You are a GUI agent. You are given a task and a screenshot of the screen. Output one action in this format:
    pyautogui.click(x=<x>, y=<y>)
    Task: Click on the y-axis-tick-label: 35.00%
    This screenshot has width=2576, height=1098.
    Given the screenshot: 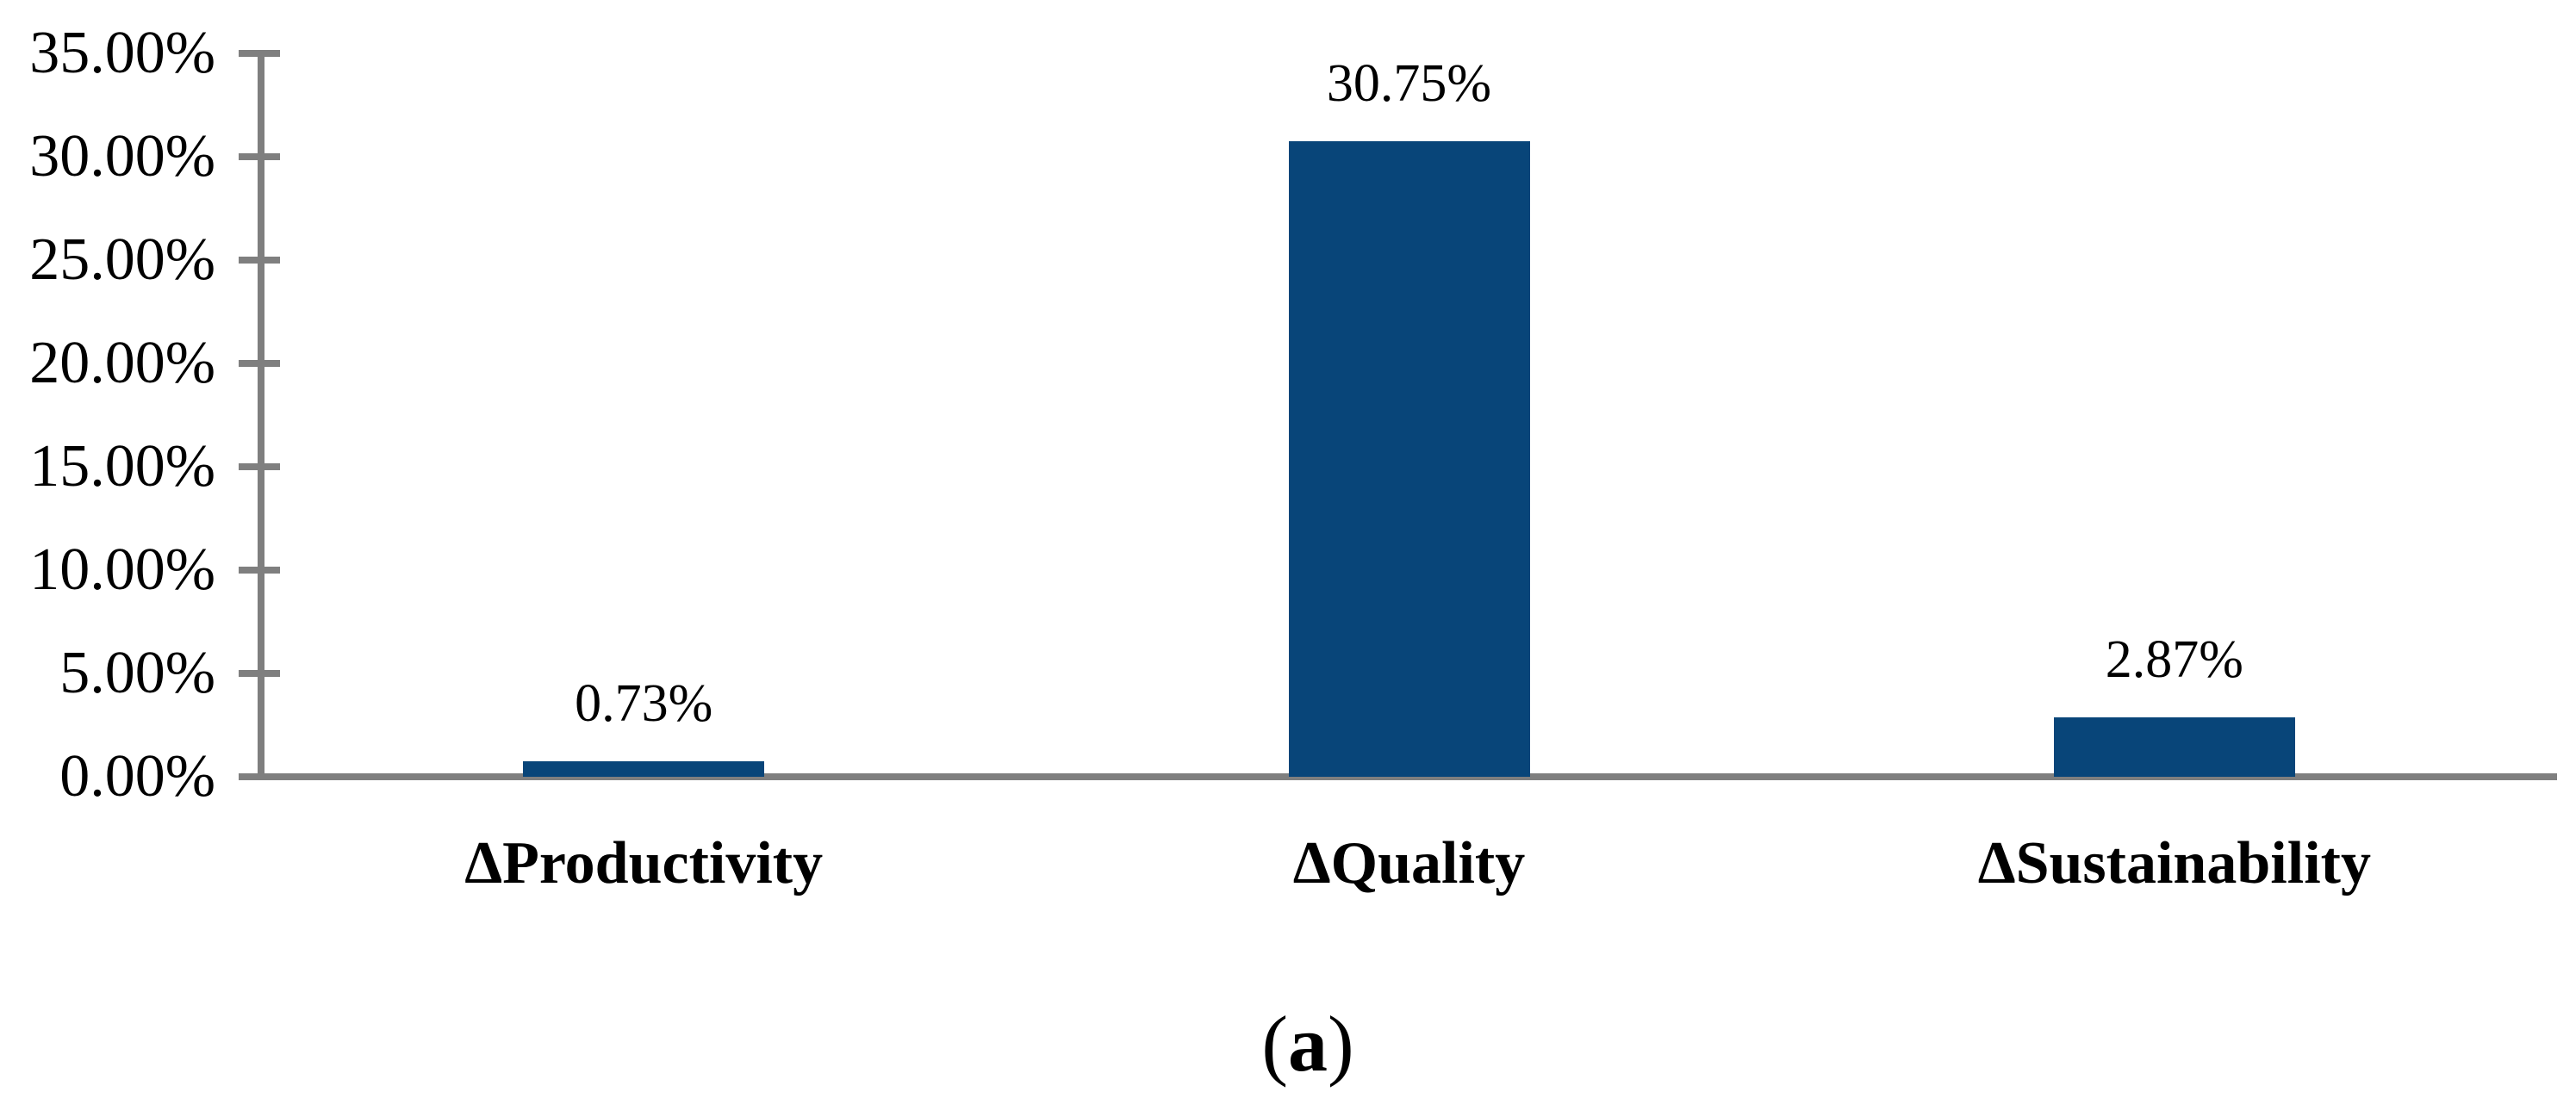 What is the action you would take?
    pyautogui.click(x=122, y=53)
    